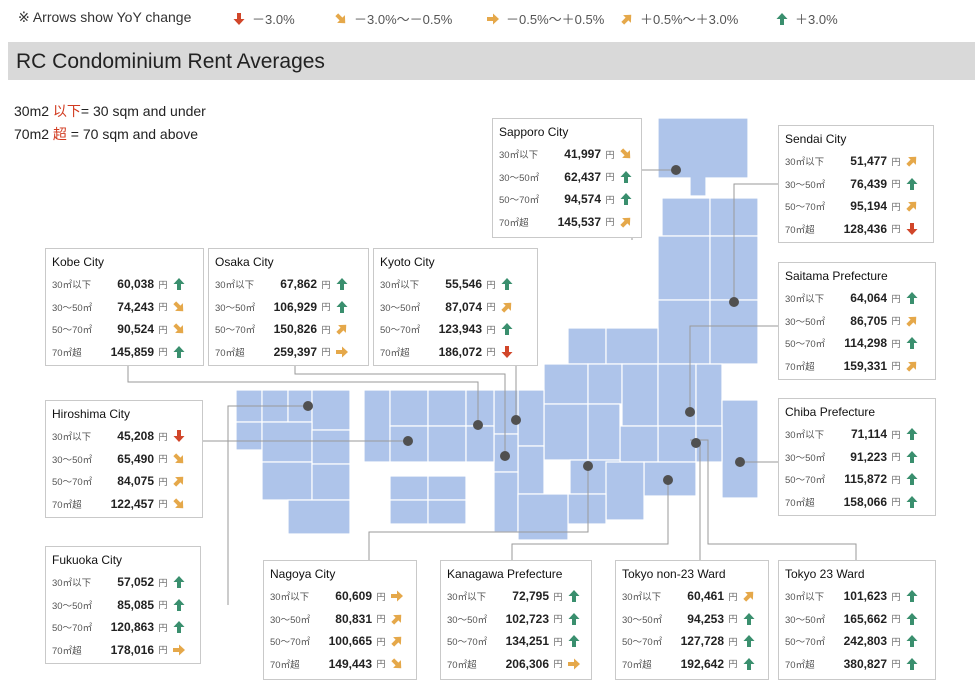  What do you see at coordinates (124, 307) in the screenshot?
I see `rent-row: 30～50㎡ 74,243 円` at bounding box center [124, 307].